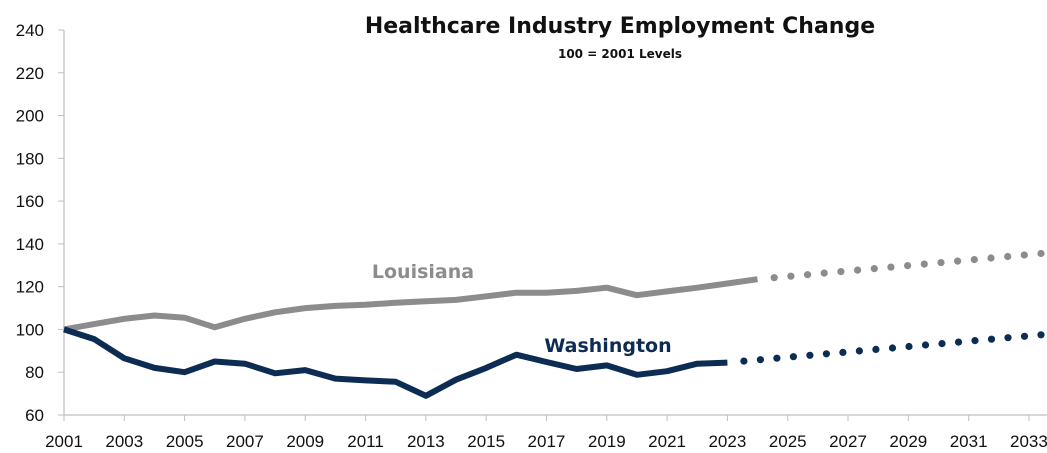  What do you see at coordinates (969, 441) in the screenshot?
I see `x-tick-label: 2031` at bounding box center [969, 441].